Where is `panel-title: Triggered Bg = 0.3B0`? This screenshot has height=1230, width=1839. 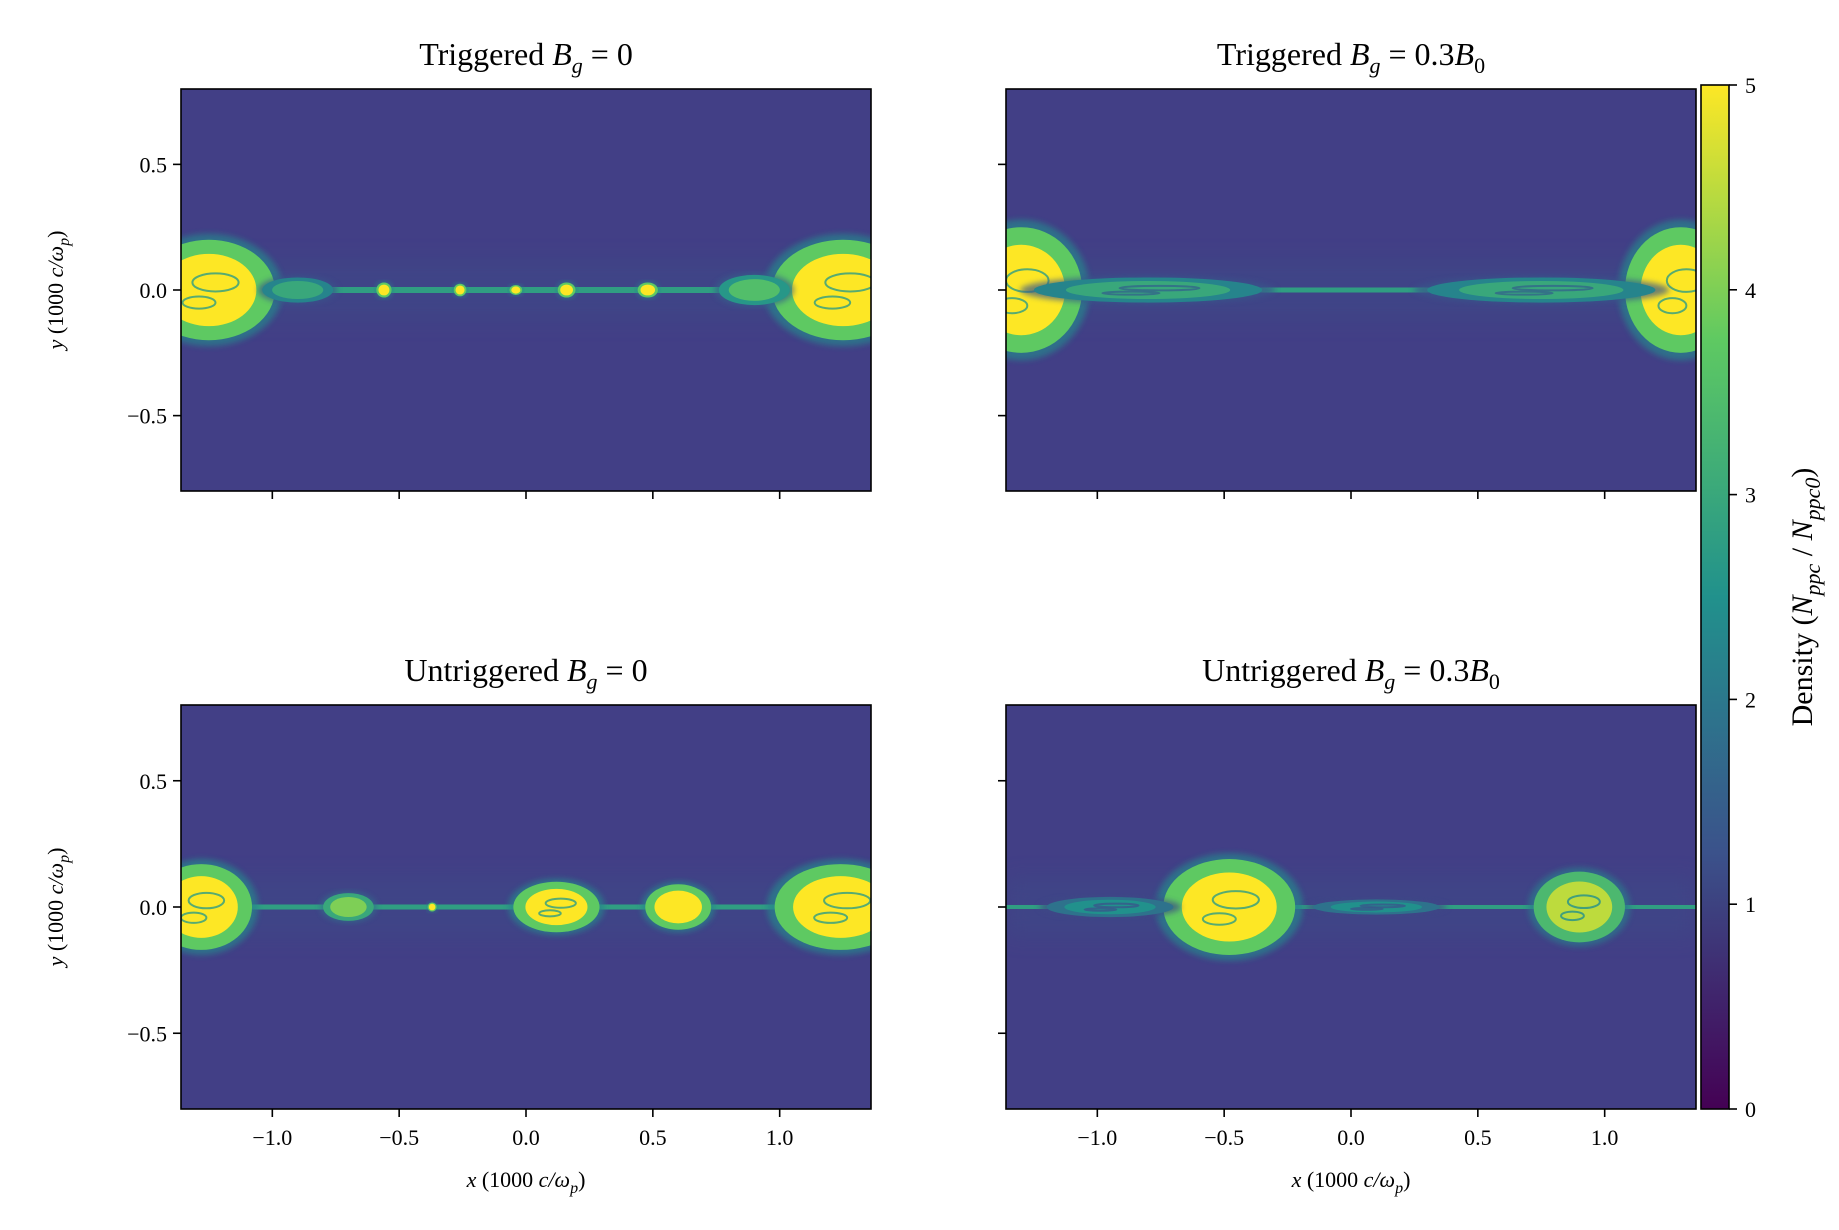
panel-title: Triggered Bg = 0.3B0 is located at coordinates (1351, 57).